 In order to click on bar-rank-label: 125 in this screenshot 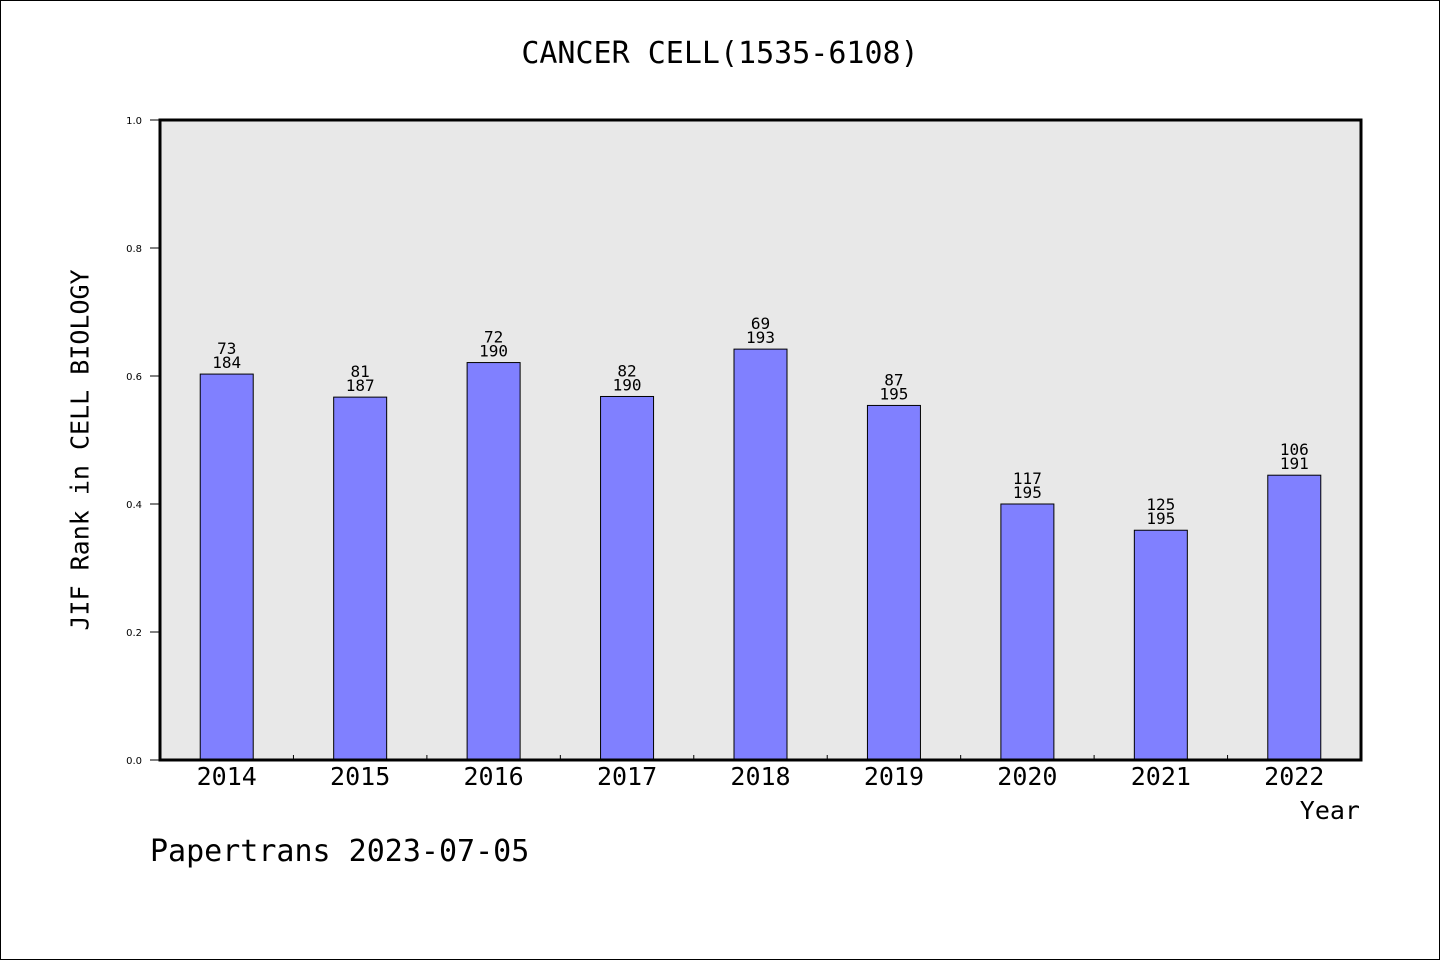, I will do `click(1160, 504)`.